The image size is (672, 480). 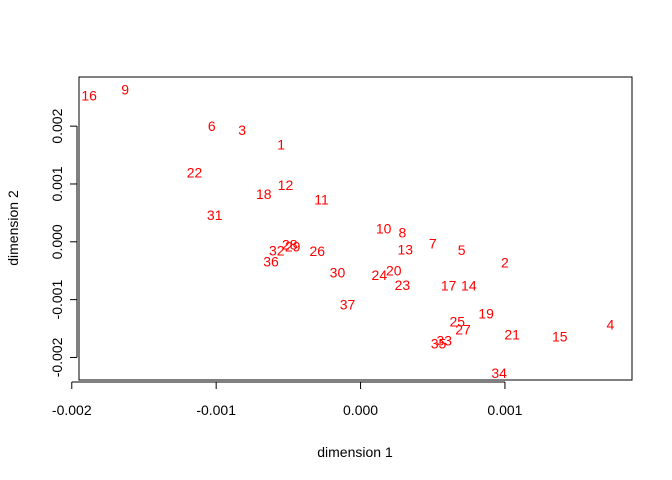 What do you see at coordinates (462, 250) in the screenshot?
I see `point-label: 5` at bounding box center [462, 250].